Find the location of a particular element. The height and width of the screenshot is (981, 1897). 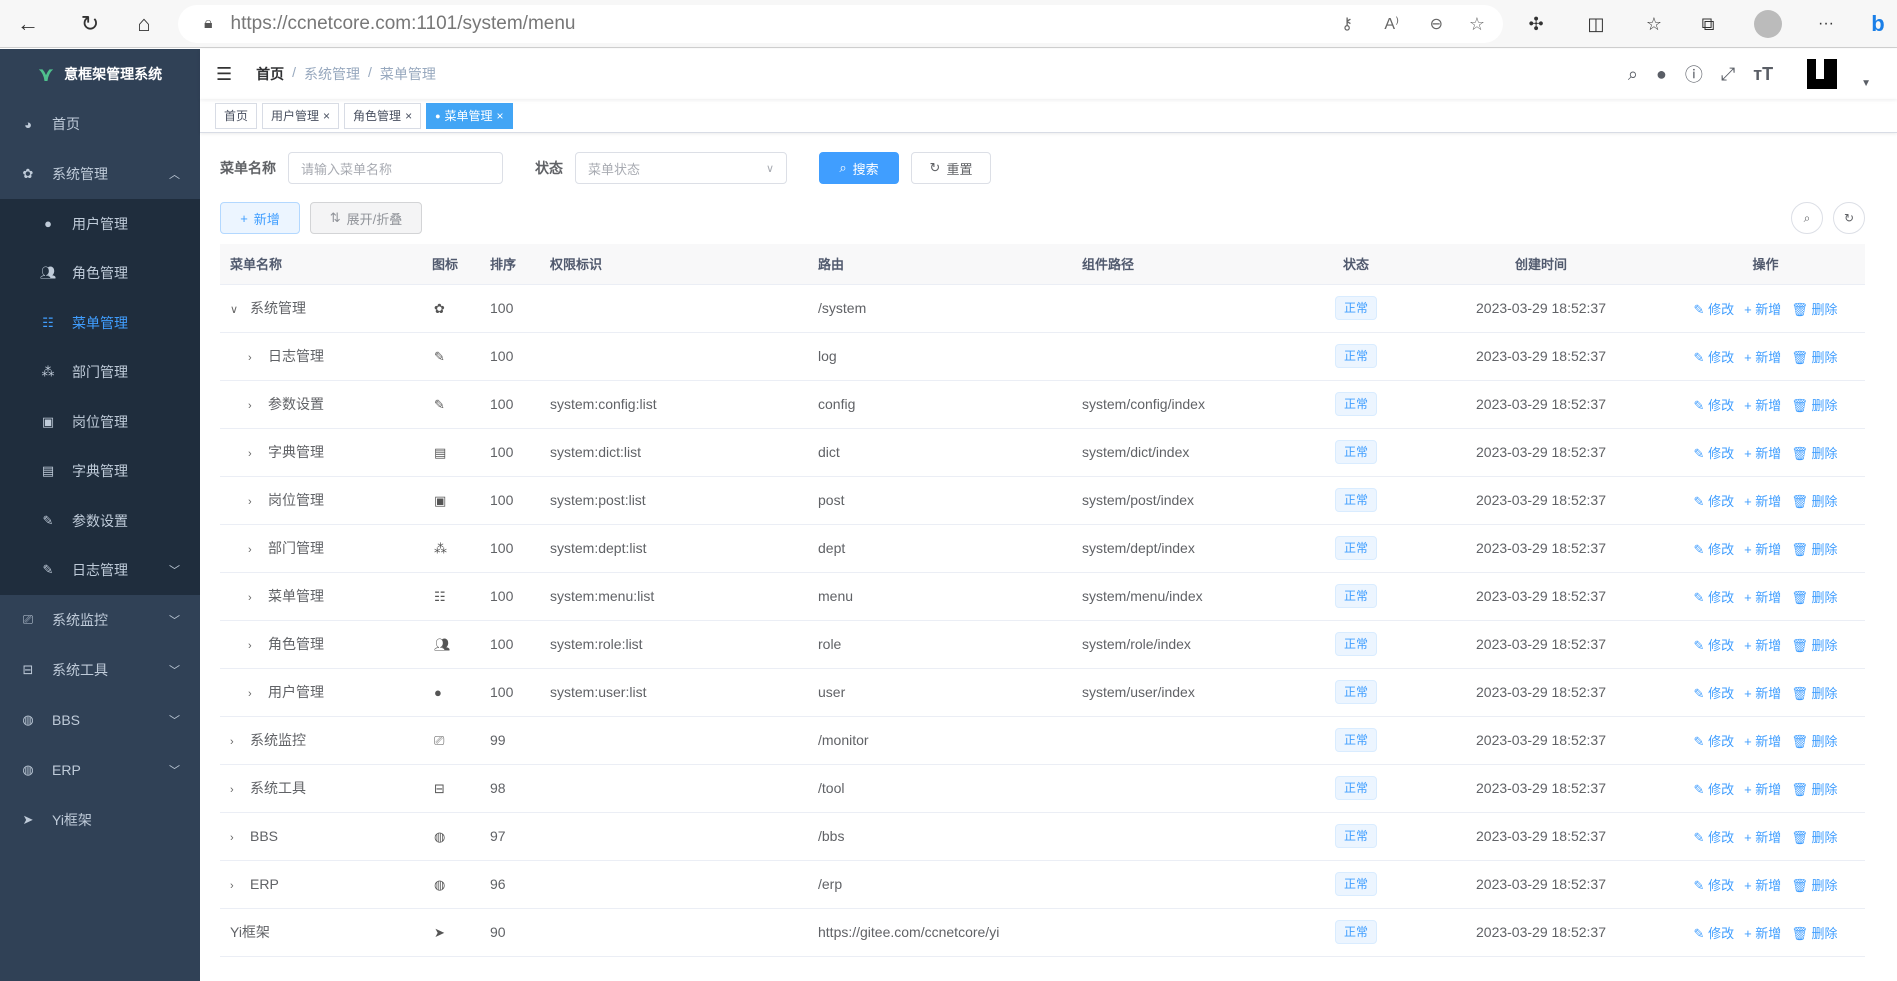

sidebar-item: ◕ 首页 is located at coordinates (100, 124).